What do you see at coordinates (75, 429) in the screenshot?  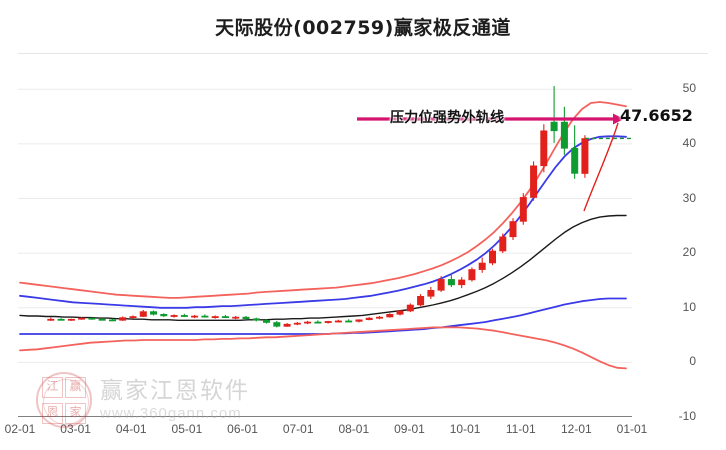 I see `x-axis-tick-label: 03-01` at bounding box center [75, 429].